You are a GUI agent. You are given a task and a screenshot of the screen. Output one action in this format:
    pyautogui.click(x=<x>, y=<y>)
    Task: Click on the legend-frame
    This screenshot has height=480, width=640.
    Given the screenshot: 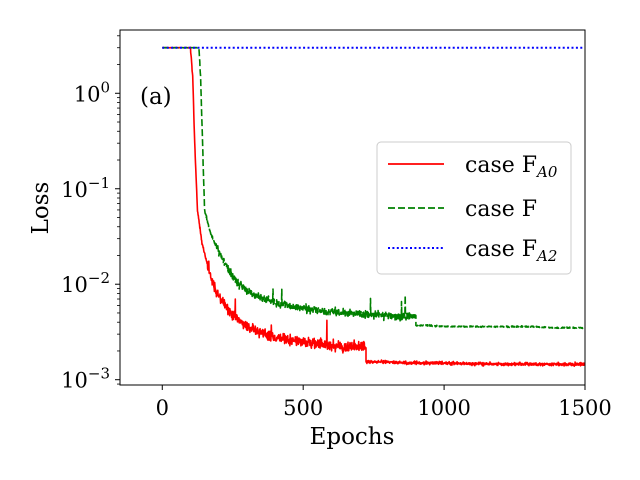 What is the action you would take?
    pyautogui.click(x=474, y=208)
    